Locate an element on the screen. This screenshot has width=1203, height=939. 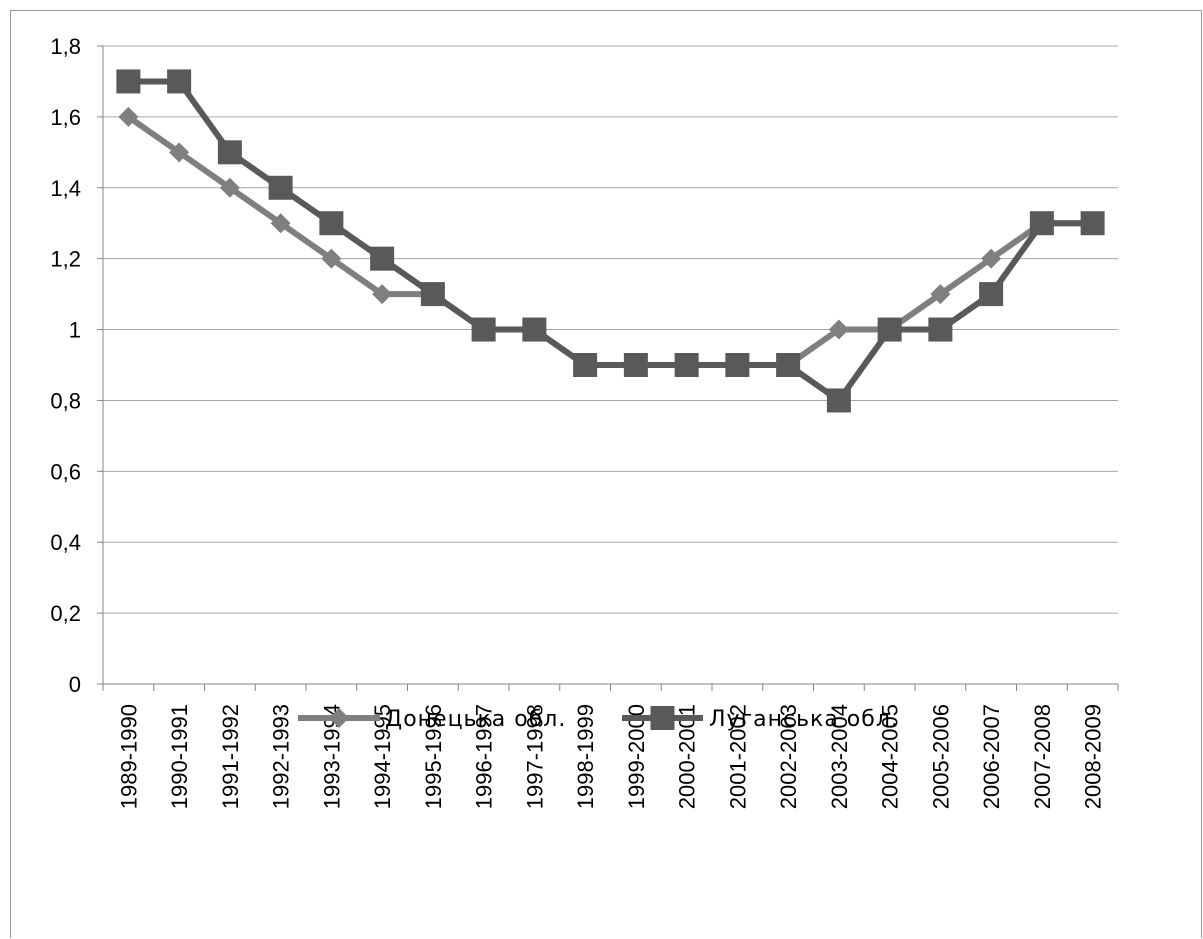
x-tick-label: 2007-2008 is located at coordinates (1042, 756).